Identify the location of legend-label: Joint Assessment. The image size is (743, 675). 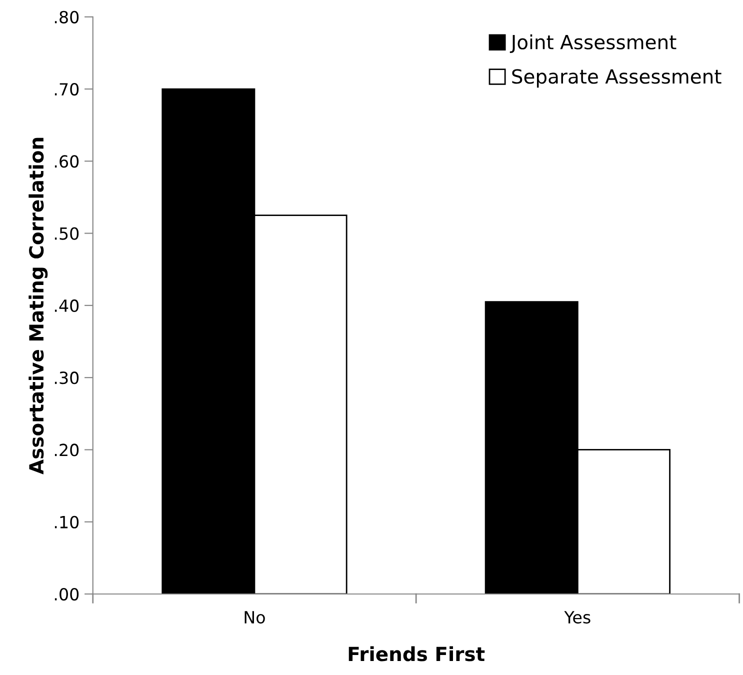
(593, 44).